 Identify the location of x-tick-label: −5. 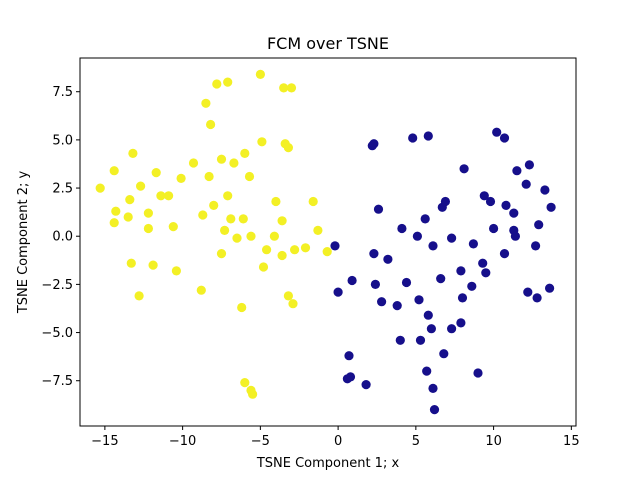
(260, 441).